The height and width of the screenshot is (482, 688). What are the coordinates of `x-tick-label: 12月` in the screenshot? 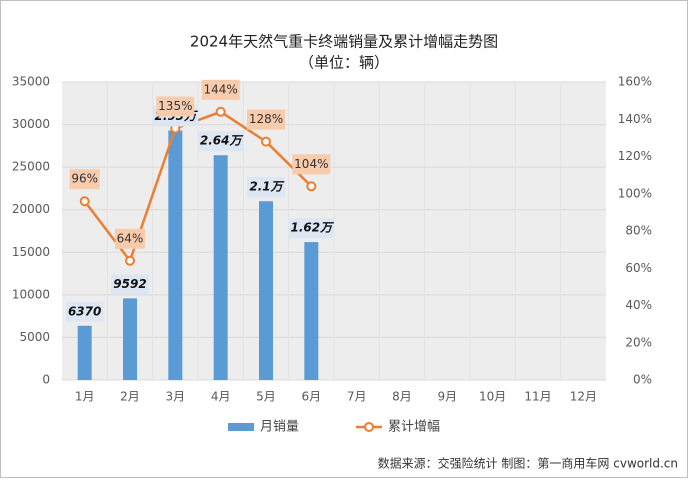 It's located at (583, 397).